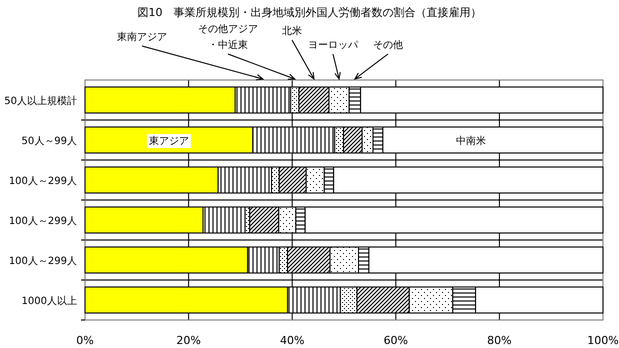 The image size is (619, 348). Describe the element at coordinates (188, 340) in the screenshot. I see `x-tick-label: 20%` at that location.